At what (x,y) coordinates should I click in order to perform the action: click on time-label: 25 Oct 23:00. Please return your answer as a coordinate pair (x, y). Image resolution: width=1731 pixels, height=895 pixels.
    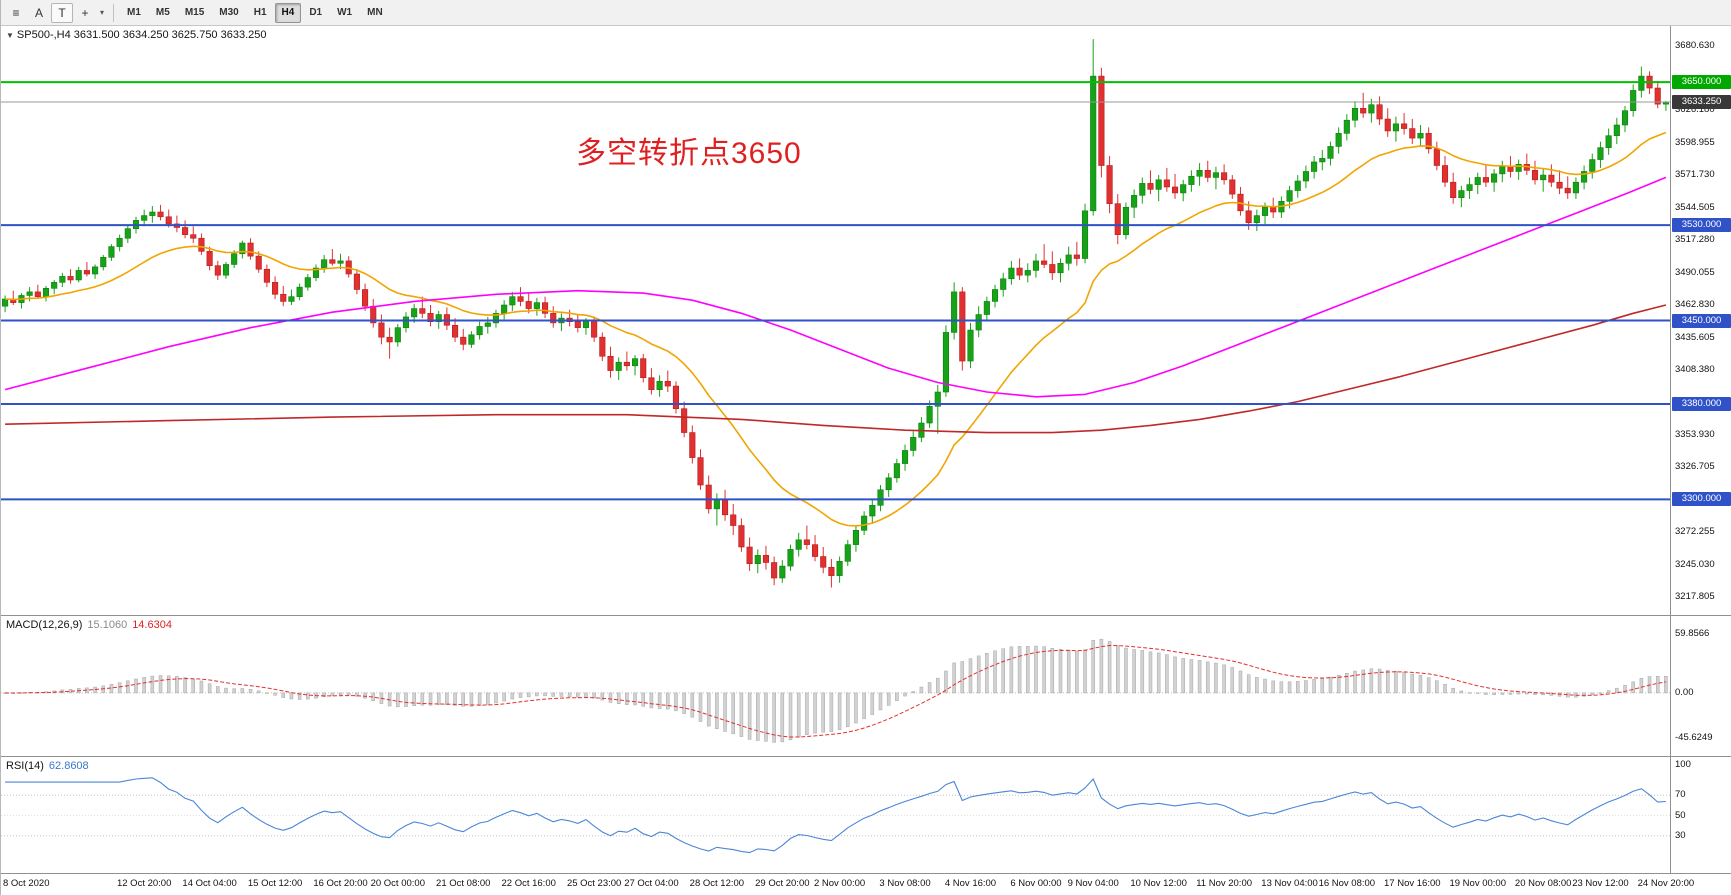
    Looking at the image, I should click on (594, 883).